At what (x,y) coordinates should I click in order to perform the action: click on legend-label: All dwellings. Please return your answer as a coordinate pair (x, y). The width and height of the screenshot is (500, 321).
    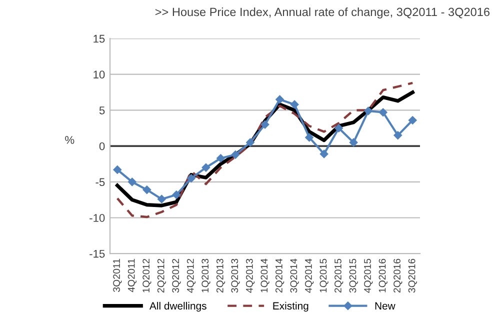
    Looking at the image, I should click on (177, 307).